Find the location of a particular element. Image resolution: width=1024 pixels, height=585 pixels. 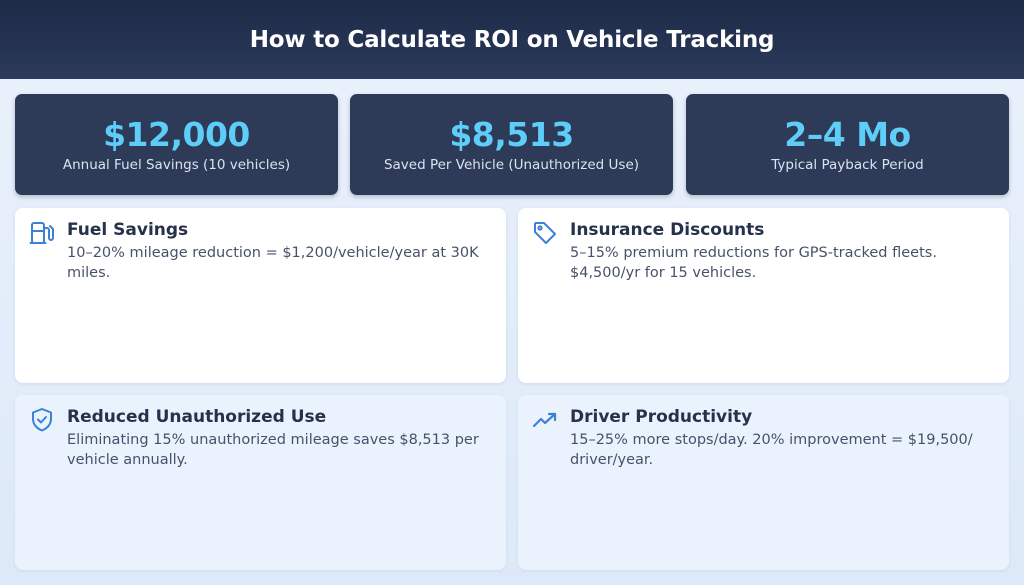

page-title: How to Calculate ROI on Vehicle Tracking is located at coordinates (512, 39).